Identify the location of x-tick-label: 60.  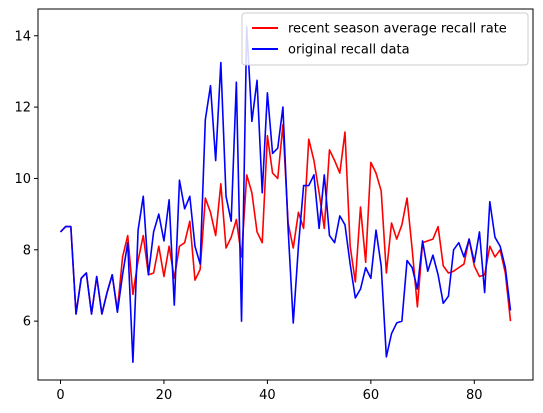
(371, 395).